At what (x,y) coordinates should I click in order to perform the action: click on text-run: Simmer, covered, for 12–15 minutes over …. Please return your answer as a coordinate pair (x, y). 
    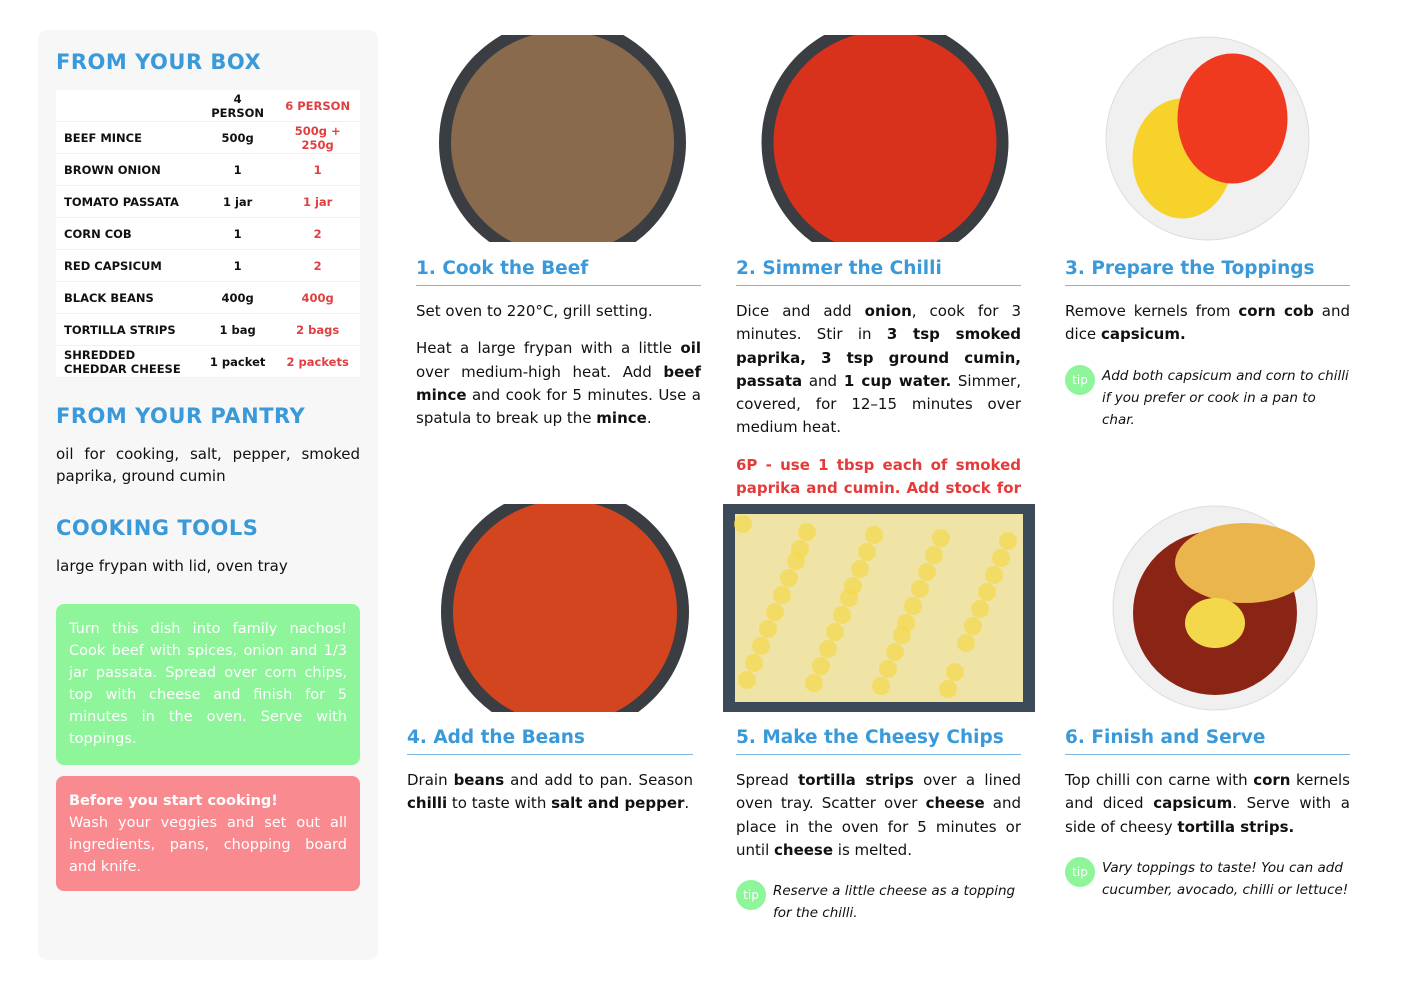
    Looking at the image, I should click on (878, 404).